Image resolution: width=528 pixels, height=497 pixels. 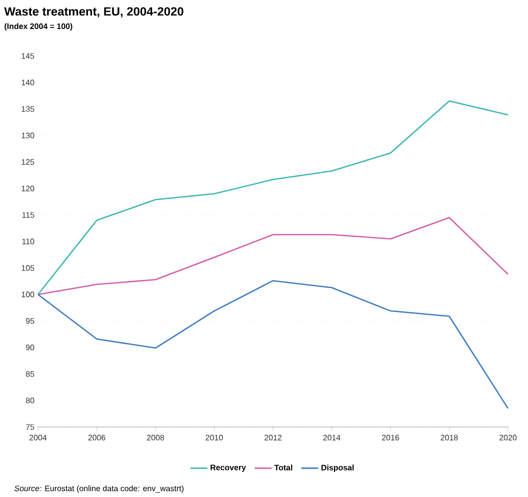 What do you see at coordinates (94, 12) in the screenshot?
I see `chart-title: Waste treatment, EU, 2004-2020` at bounding box center [94, 12].